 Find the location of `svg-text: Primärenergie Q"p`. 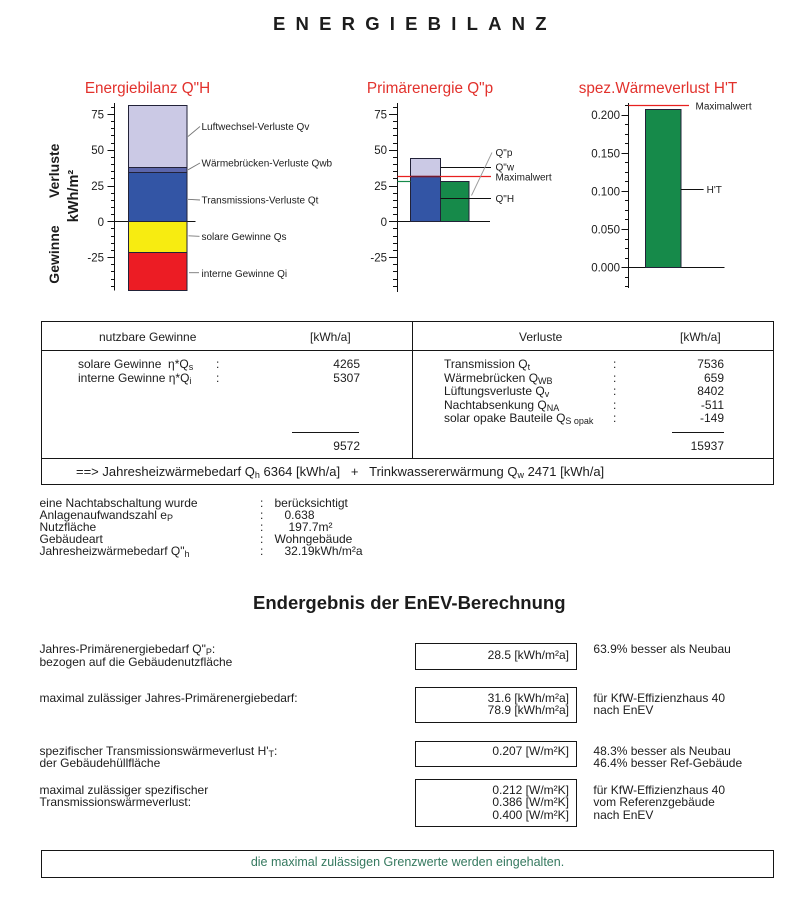

svg-text: Primärenergie Q"p is located at coordinates (430, 88).